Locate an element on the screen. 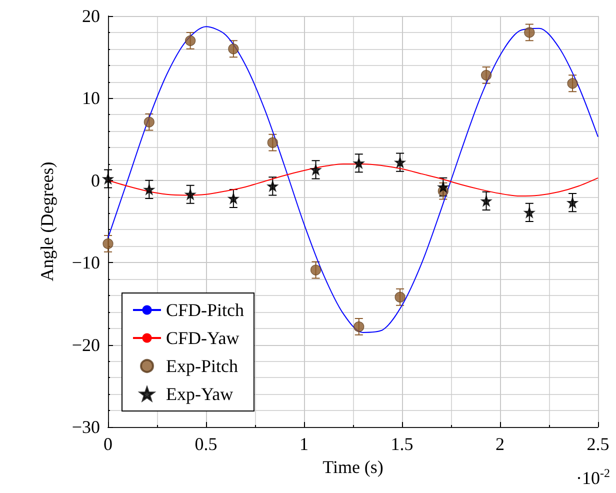 The width and height of the screenshot is (616, 493). y-tick-label: 20 is located at coordinates (91, 16).